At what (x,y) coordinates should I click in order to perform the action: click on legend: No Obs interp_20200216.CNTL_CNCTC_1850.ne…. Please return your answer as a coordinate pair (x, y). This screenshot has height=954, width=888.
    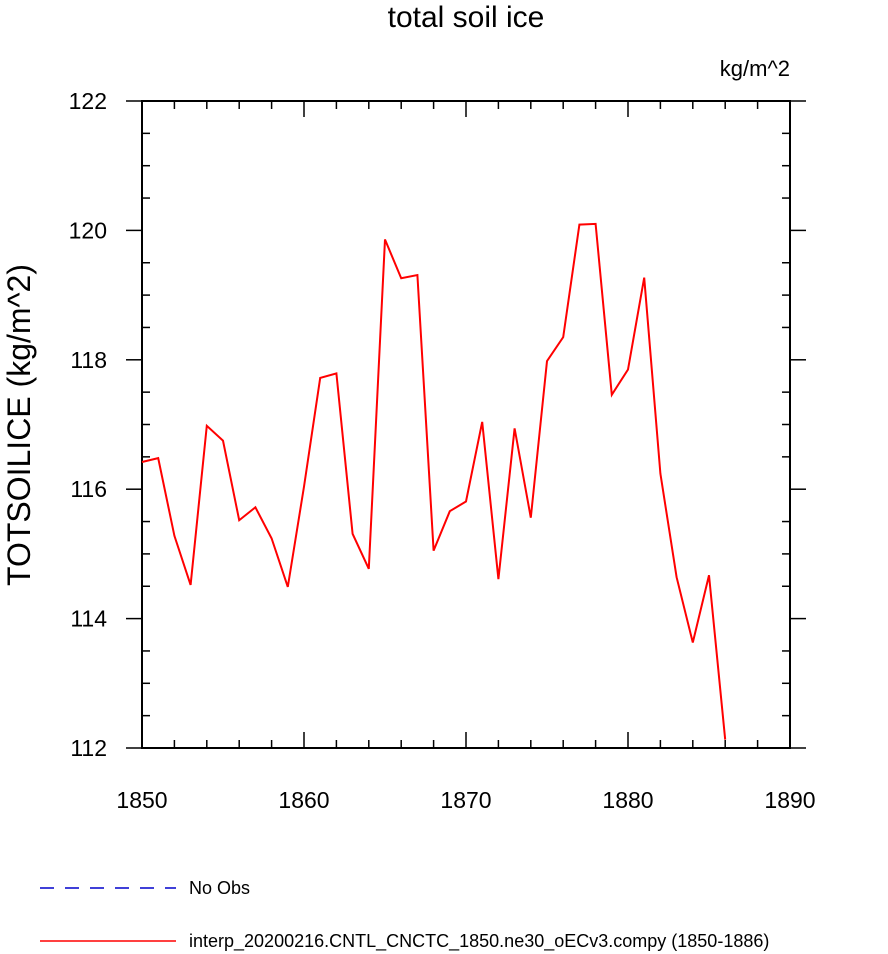
    Looking at the image, I should click on (404, 915).